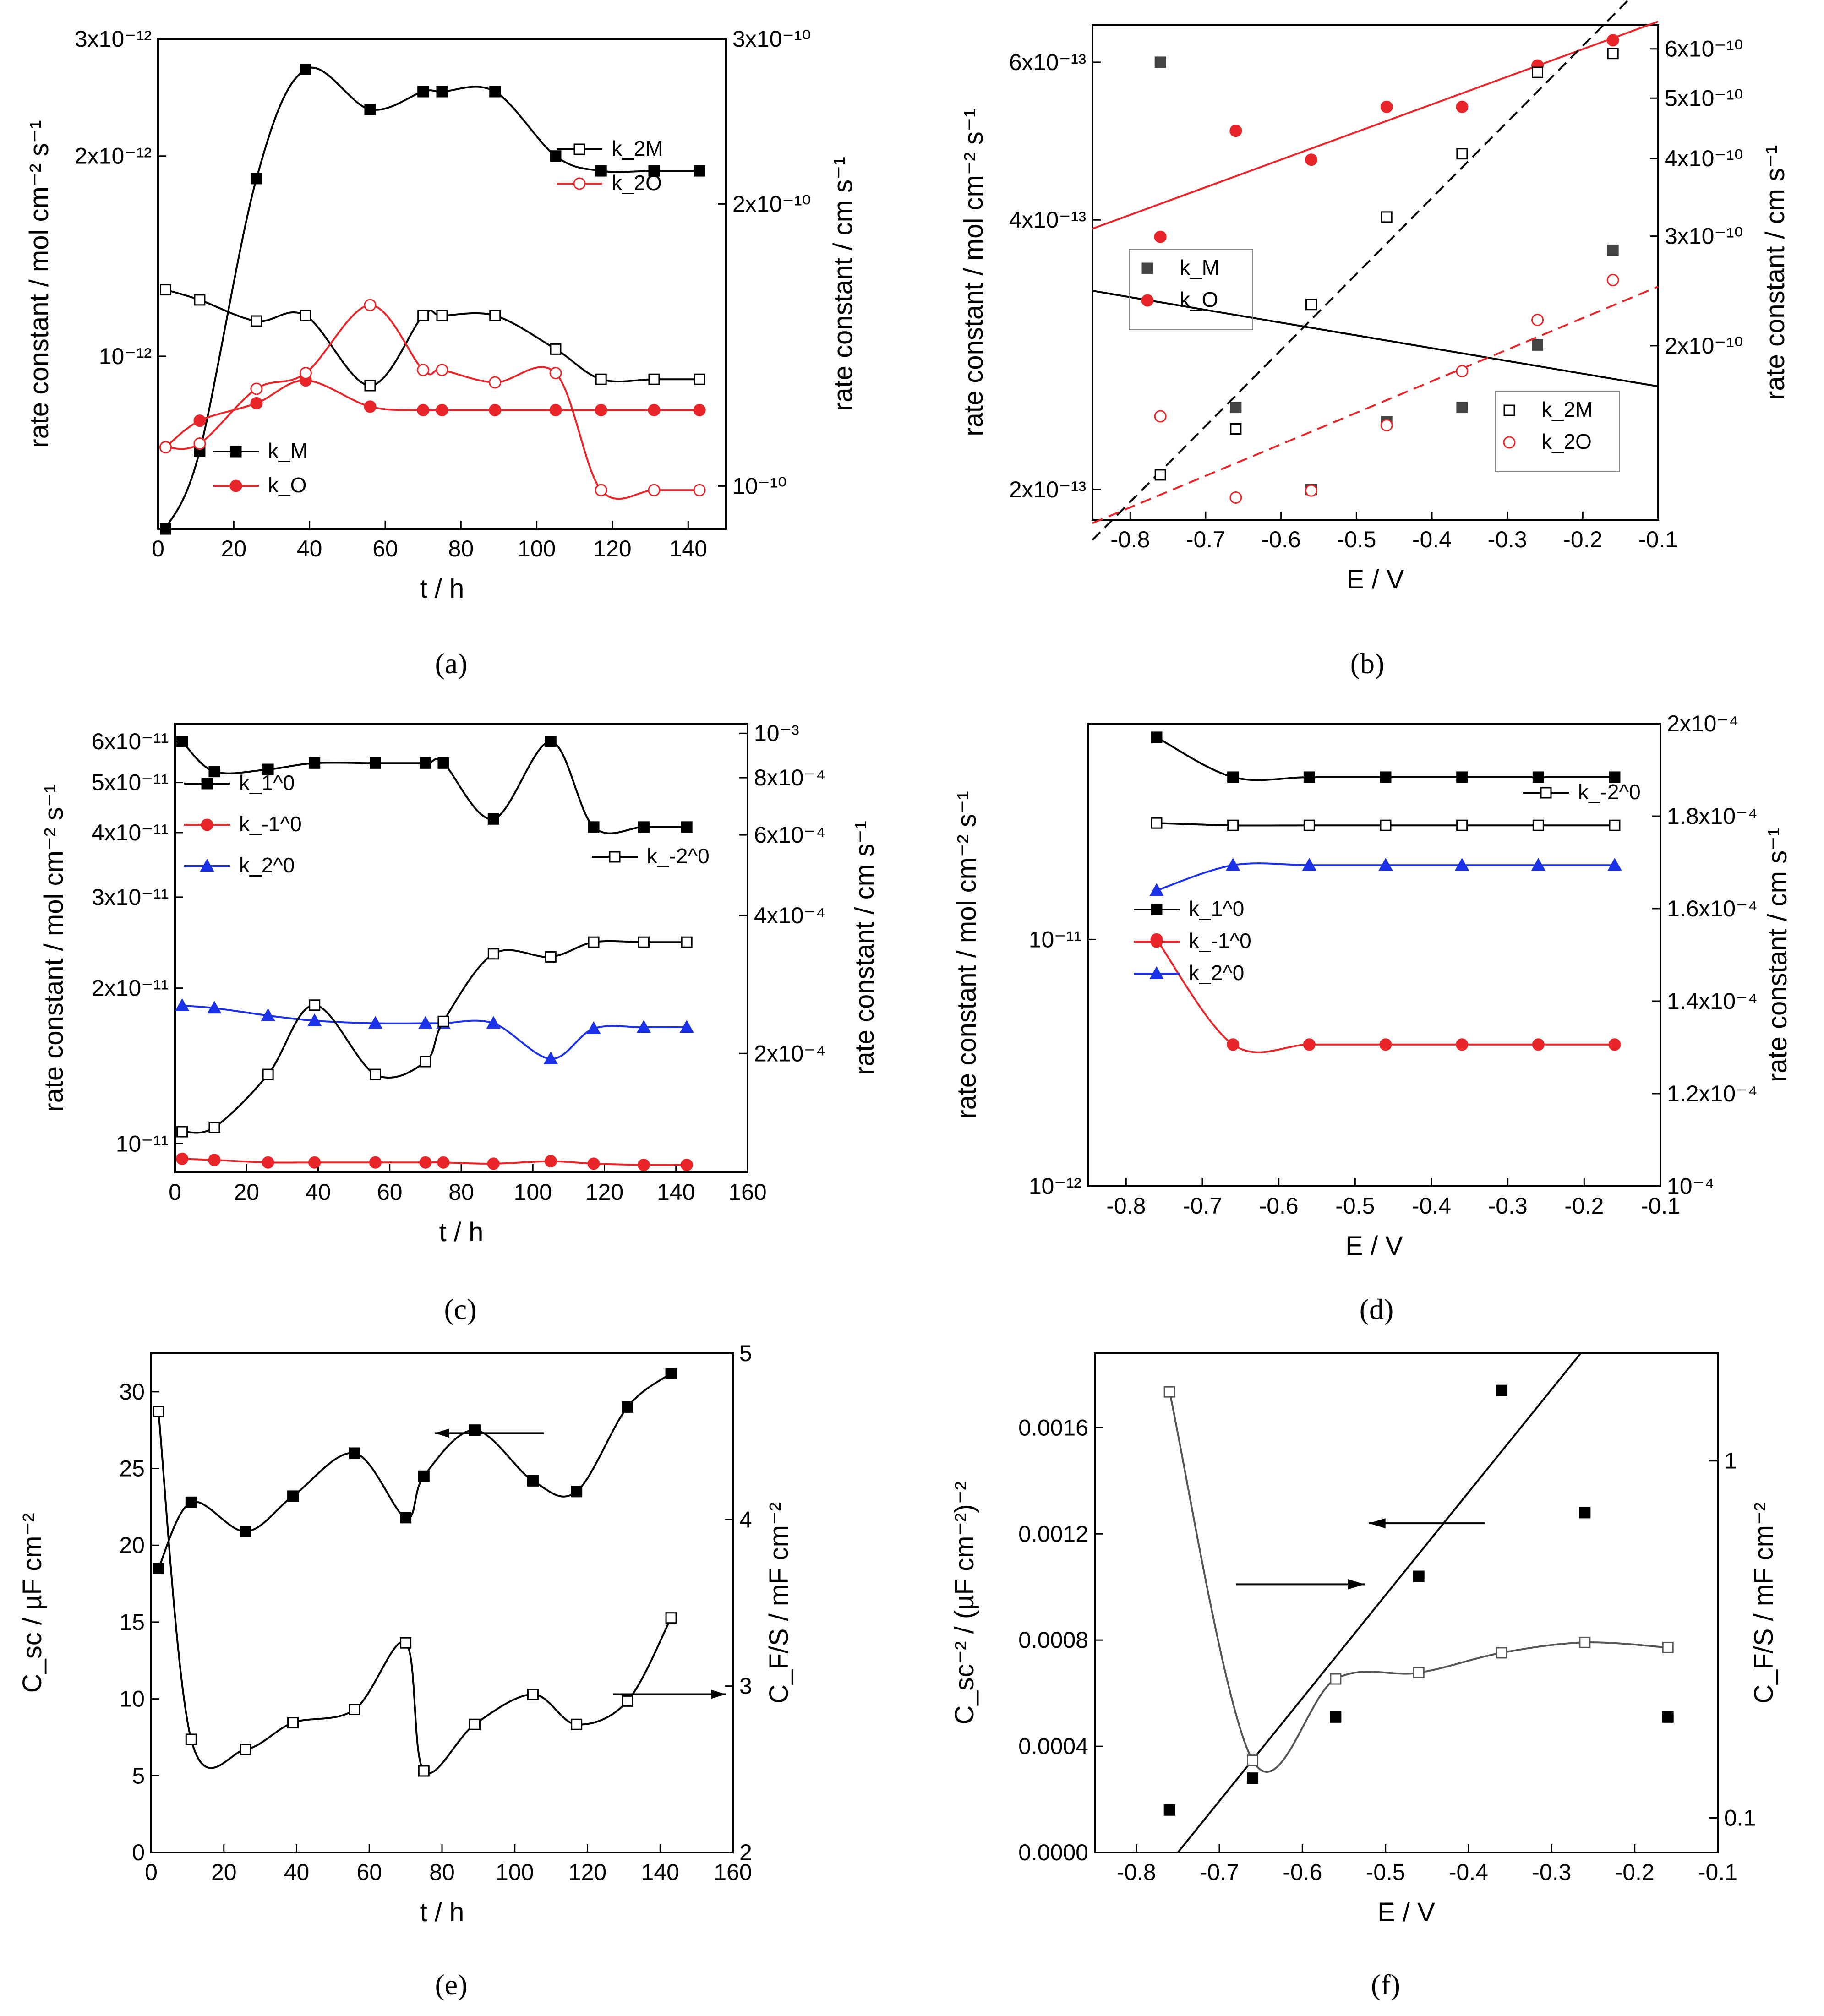 This screenshot has width=1824, height=2016. I want to click on panel-caption: (e), so click(451, 1984).